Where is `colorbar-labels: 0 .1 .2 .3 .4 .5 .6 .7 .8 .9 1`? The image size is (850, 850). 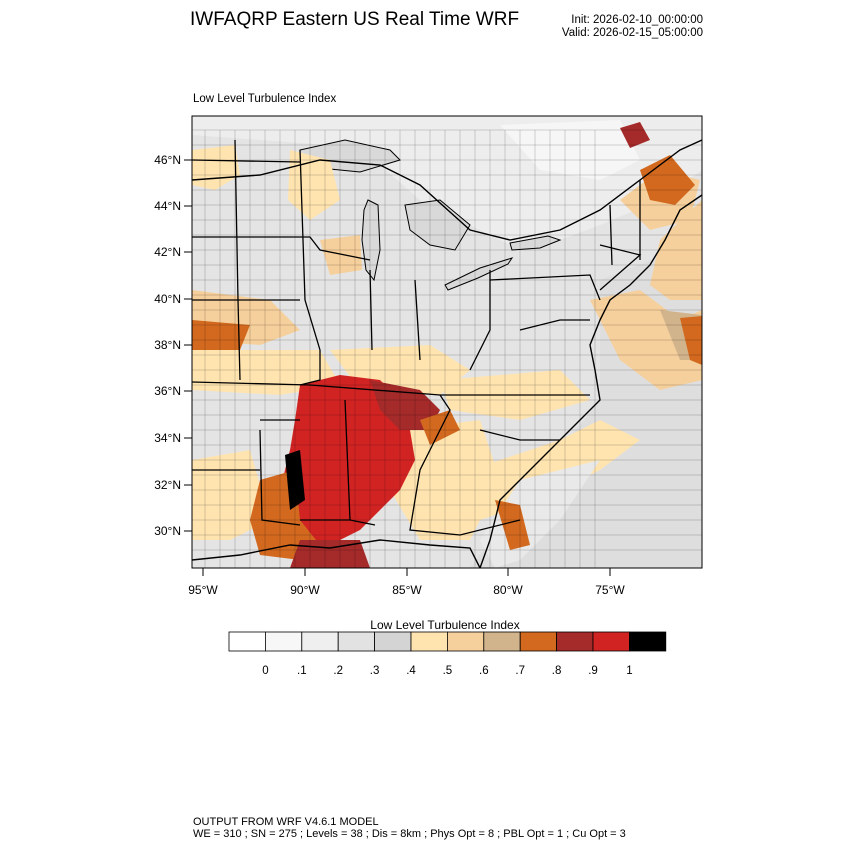 colorbar-labels: 0 .1 .2 .3 .4 .5 .6 .7 .8 .9 1 is located at coordinates (447, 671).